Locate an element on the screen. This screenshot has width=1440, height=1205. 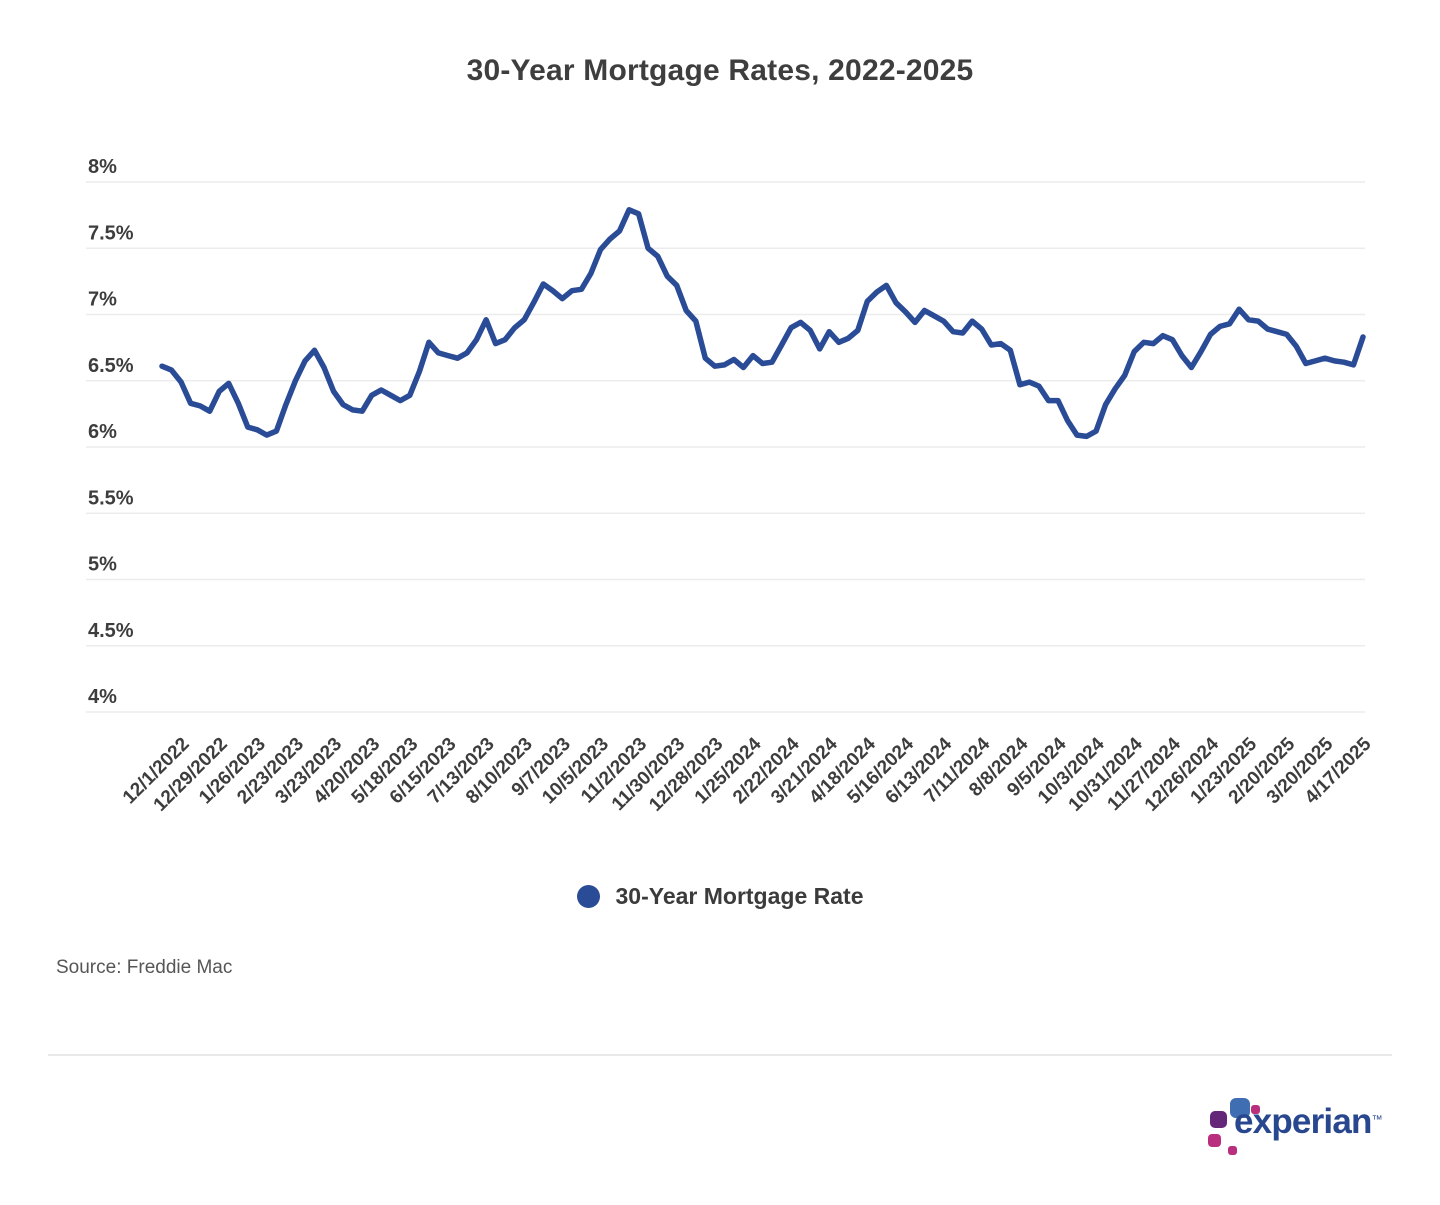
source-note: Source: Freddie Mac is located at coordinates (144, 967).